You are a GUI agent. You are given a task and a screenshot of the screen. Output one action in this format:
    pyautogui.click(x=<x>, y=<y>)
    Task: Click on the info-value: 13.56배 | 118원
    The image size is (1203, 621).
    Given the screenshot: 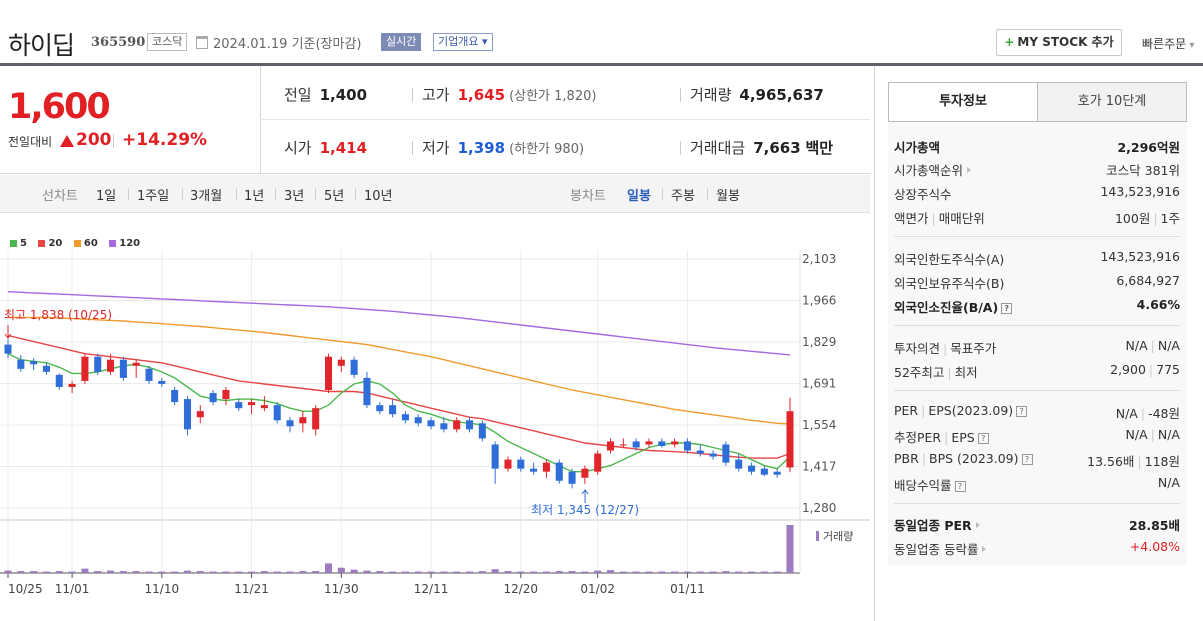 What is the action you would take?
    pyautogui.click(x=1133, y=460)
    